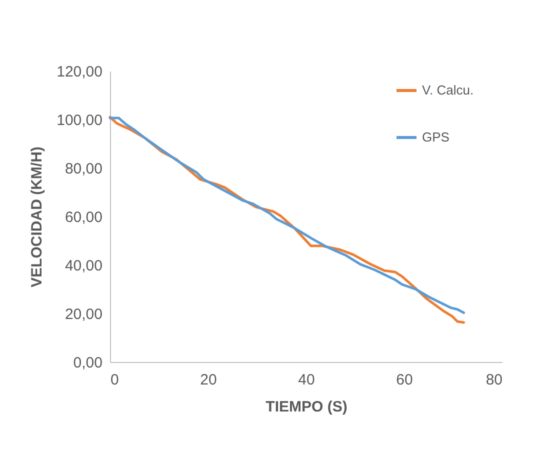 The width and height of the screenshot is (539, 456). I want to click on y-tick-label: 80,00, so click(83, 169).